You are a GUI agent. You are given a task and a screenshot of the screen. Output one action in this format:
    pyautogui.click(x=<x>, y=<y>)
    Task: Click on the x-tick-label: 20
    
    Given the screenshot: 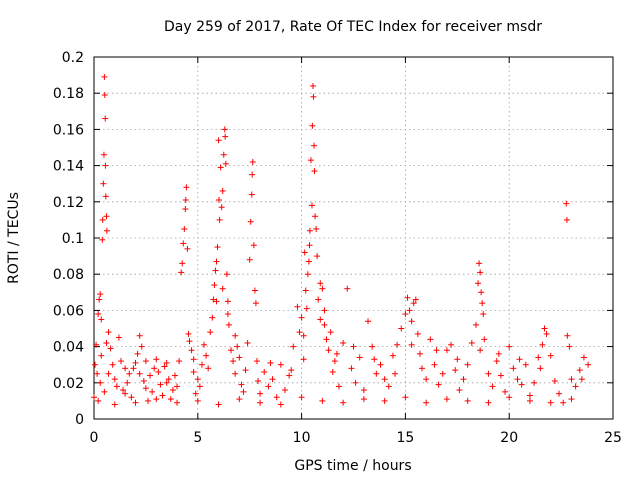 What is the action you would take?
    pyautogui.click(x=509, y=438)
    